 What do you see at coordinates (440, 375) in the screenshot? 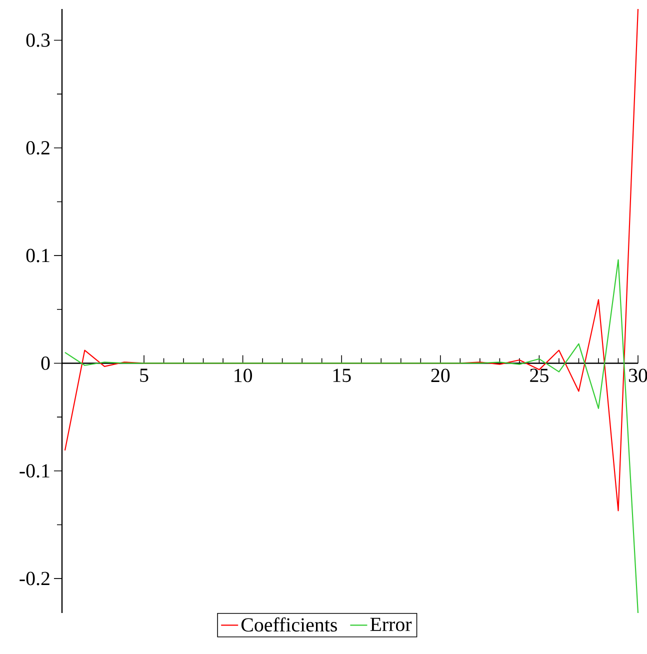
I see `x-tick-label: 20` at bounding box center [440, 375].